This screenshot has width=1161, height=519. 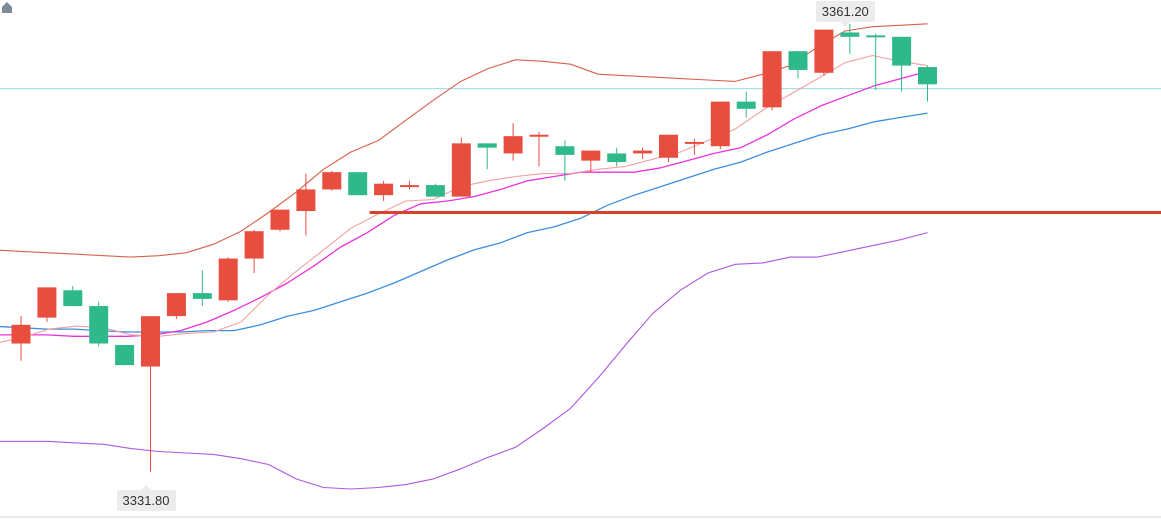 What do you see at coordinates (146, 498) in the screenshot?
I see `low-price-label: 3331.80` at bounding box center [146, 498].